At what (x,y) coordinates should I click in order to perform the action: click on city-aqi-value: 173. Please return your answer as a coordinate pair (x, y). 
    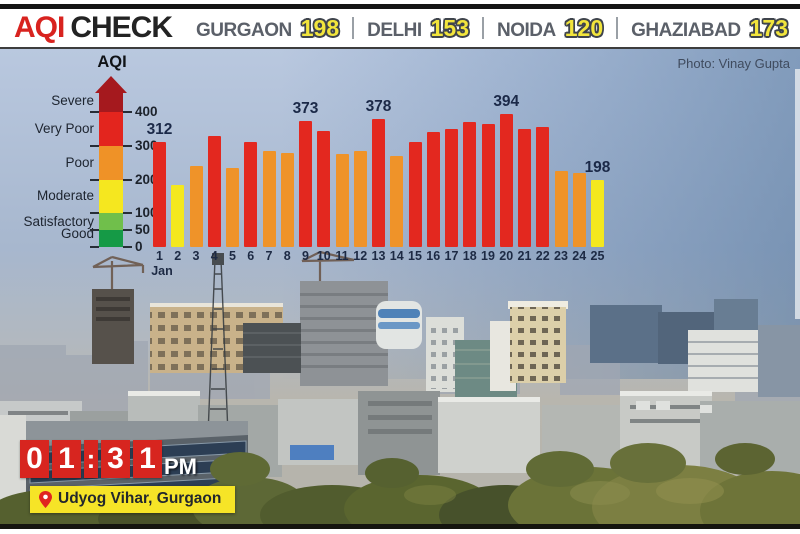
    Looking at the image, I should click on (768, 27).